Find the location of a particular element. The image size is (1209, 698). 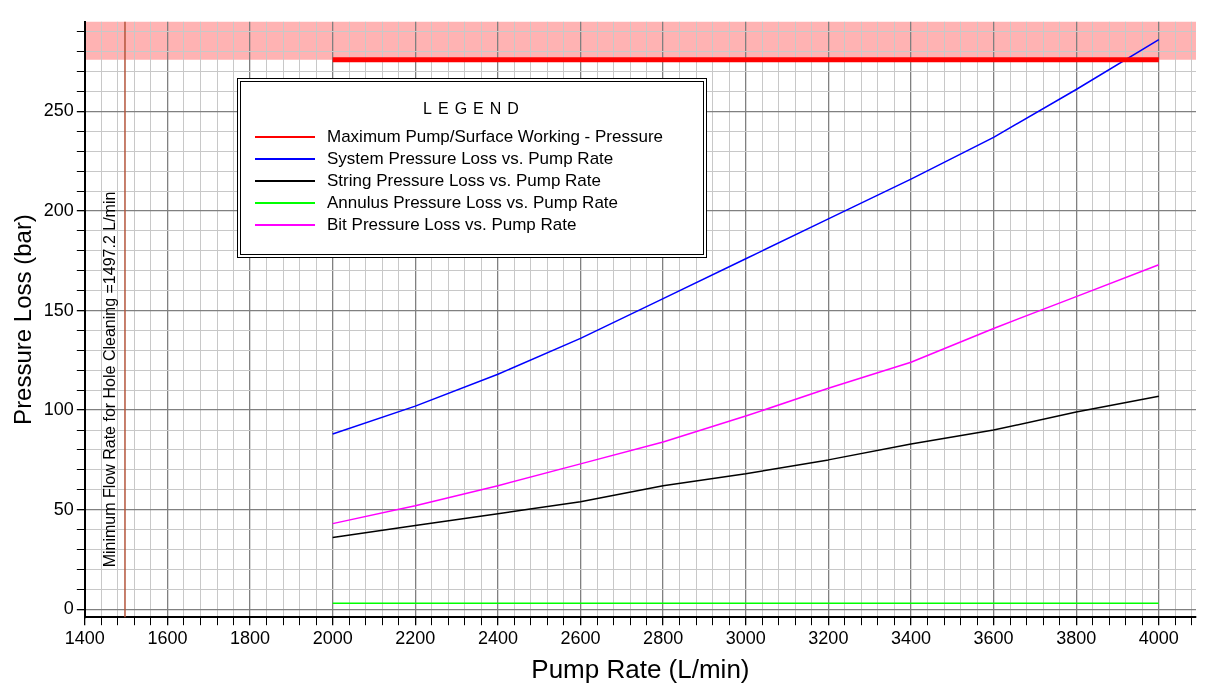

legend-label: Maximum Pump/Surface Working - Pressure is located at coordinates (495, 137).